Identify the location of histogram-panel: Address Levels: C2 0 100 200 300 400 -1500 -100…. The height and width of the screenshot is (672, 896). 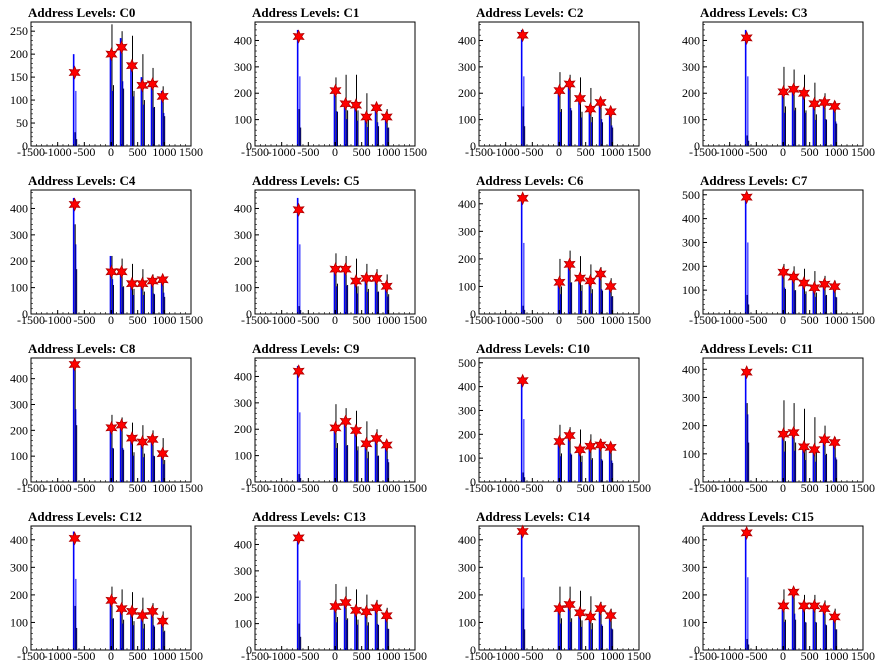
(560, 84).